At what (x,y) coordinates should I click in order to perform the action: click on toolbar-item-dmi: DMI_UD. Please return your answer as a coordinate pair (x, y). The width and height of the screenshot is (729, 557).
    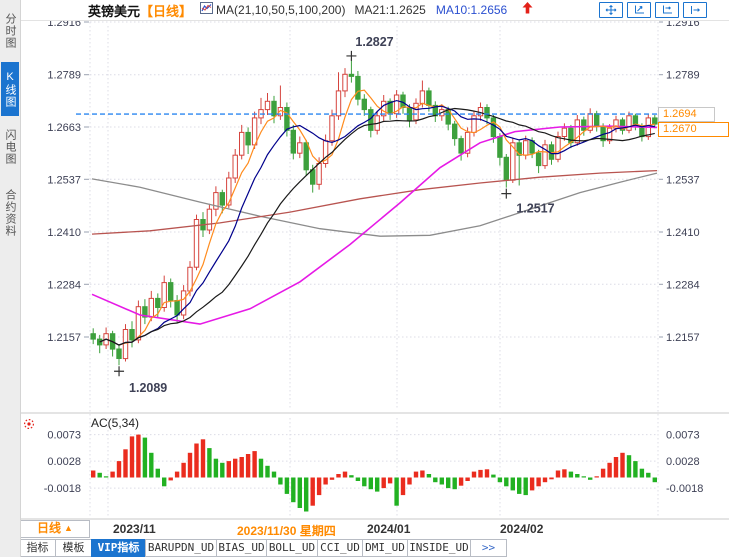
    Looking at the image, I should click on (385, 548).